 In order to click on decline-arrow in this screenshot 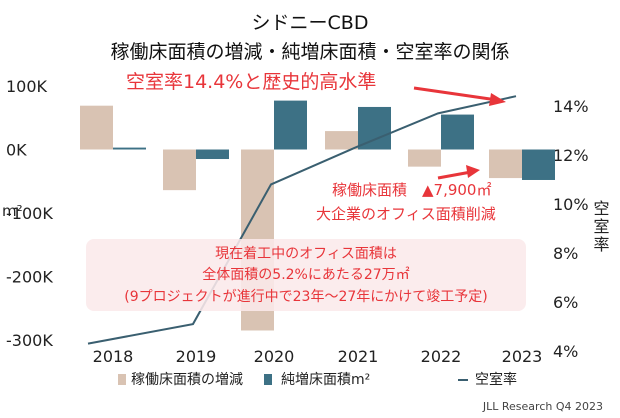, I will do `click(454, 175)`.